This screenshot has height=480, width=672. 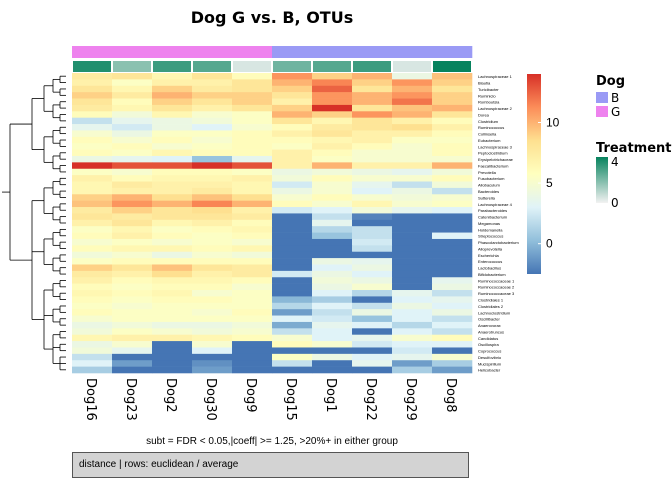 I want to click on row-label: Escherichia, so click(x=488, y=255).